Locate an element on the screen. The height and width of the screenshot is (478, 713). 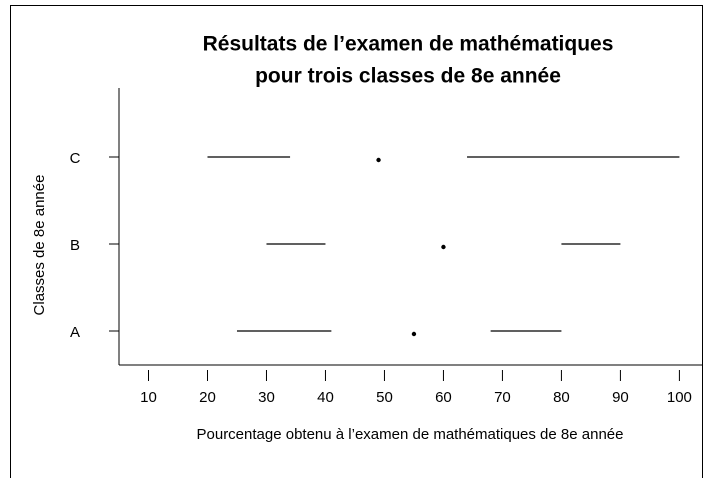
y-axis-label: Classes de 8e année is located at coordinates (39, 245).